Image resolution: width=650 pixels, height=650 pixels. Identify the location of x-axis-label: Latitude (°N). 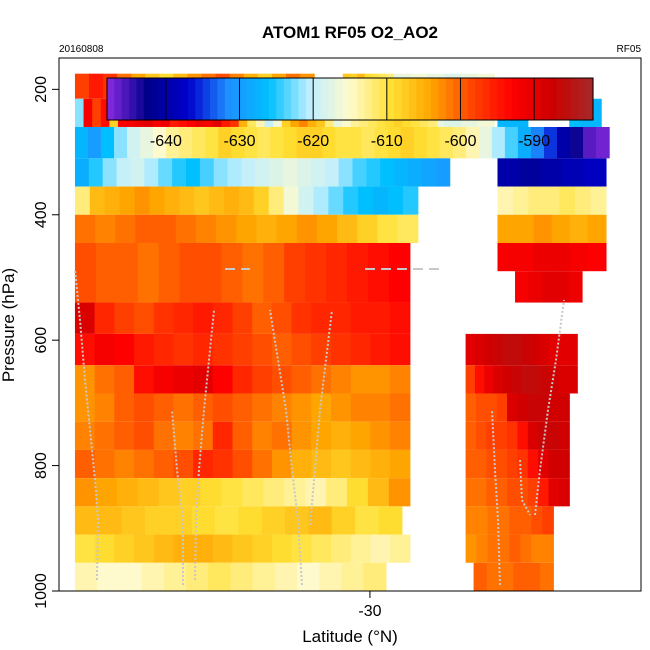
(350, 636).